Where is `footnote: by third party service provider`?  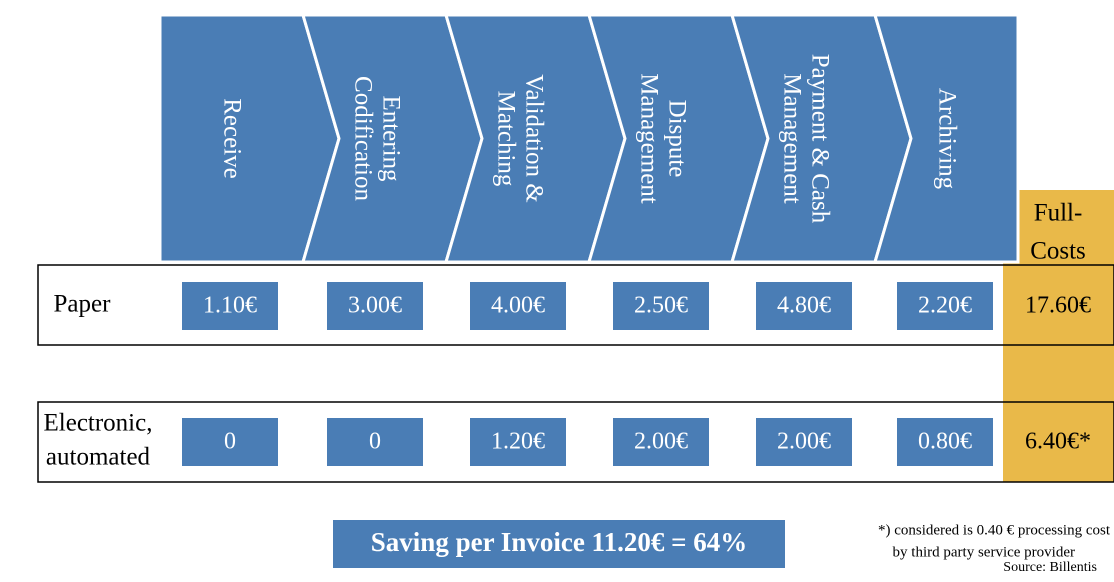 footnote: by third party service provider is located at coordinates (984, 552).